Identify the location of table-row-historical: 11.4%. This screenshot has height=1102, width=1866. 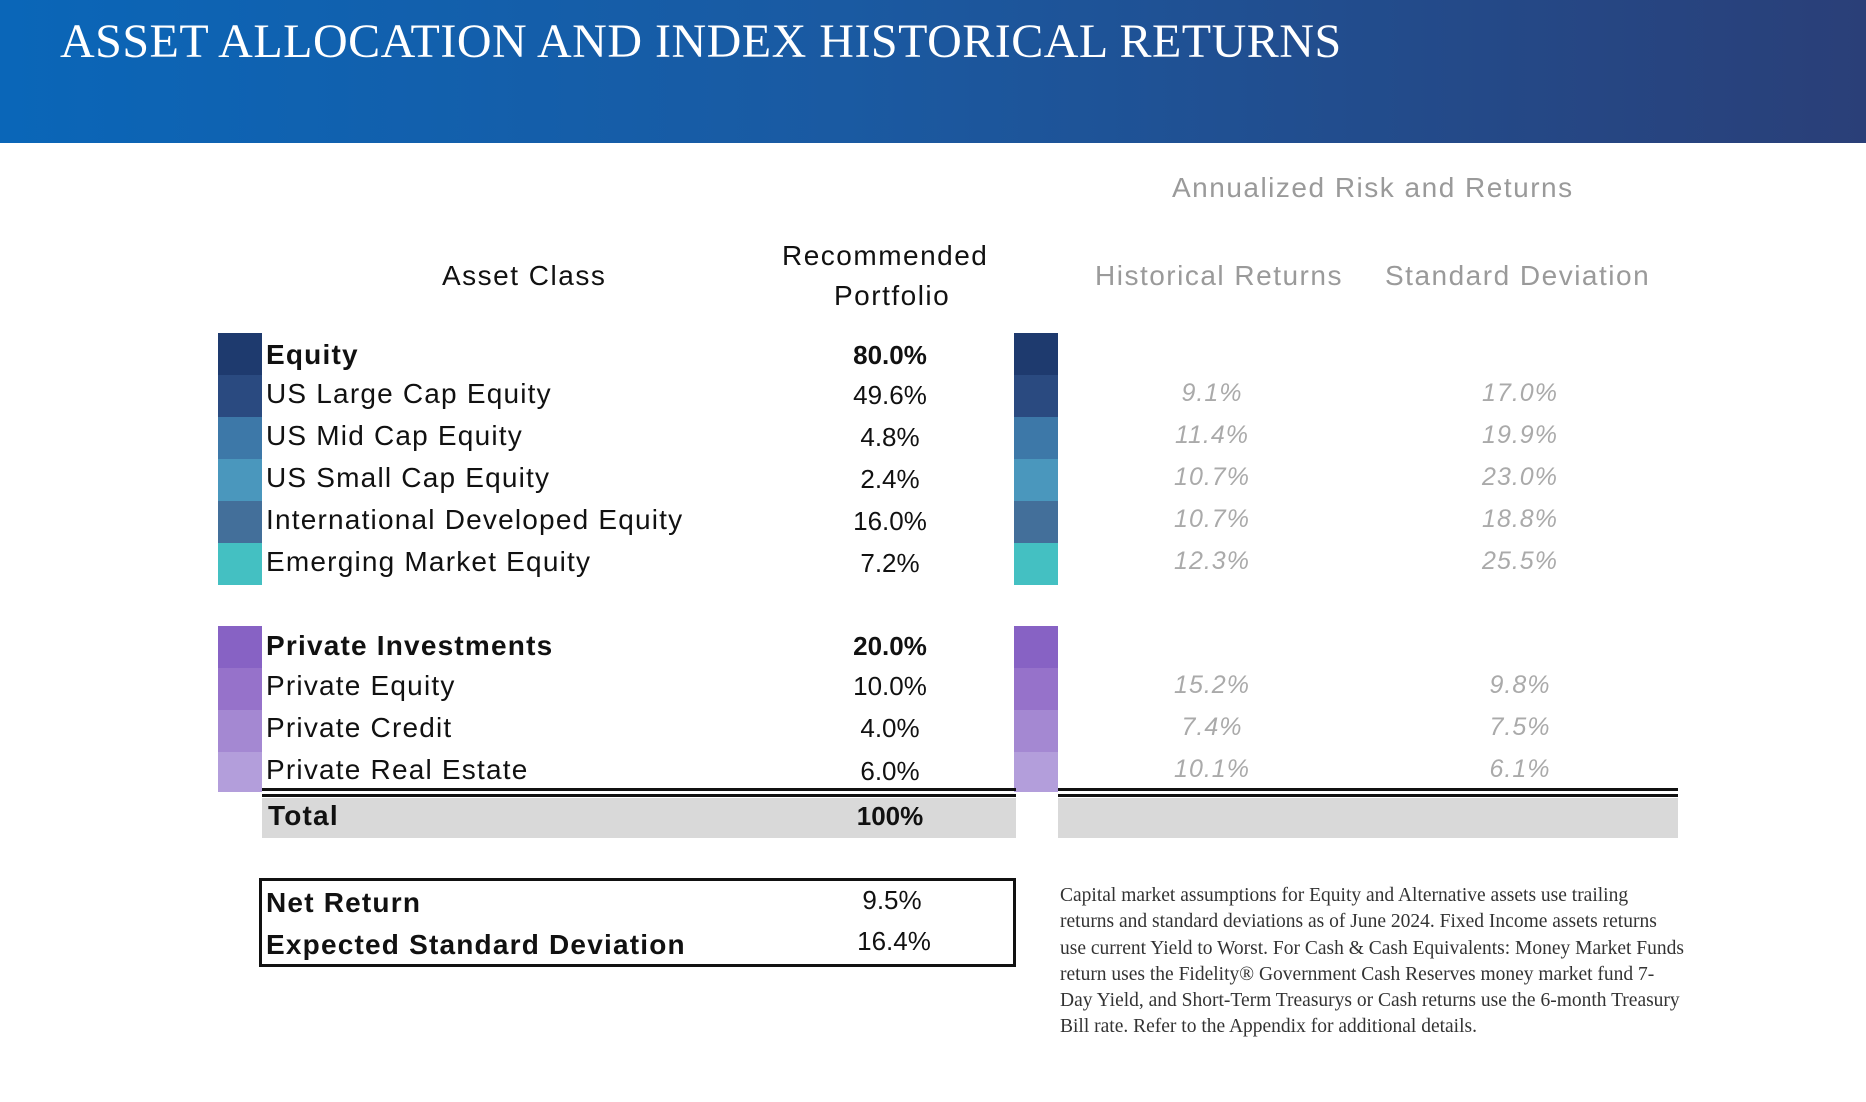
(1212, 435).